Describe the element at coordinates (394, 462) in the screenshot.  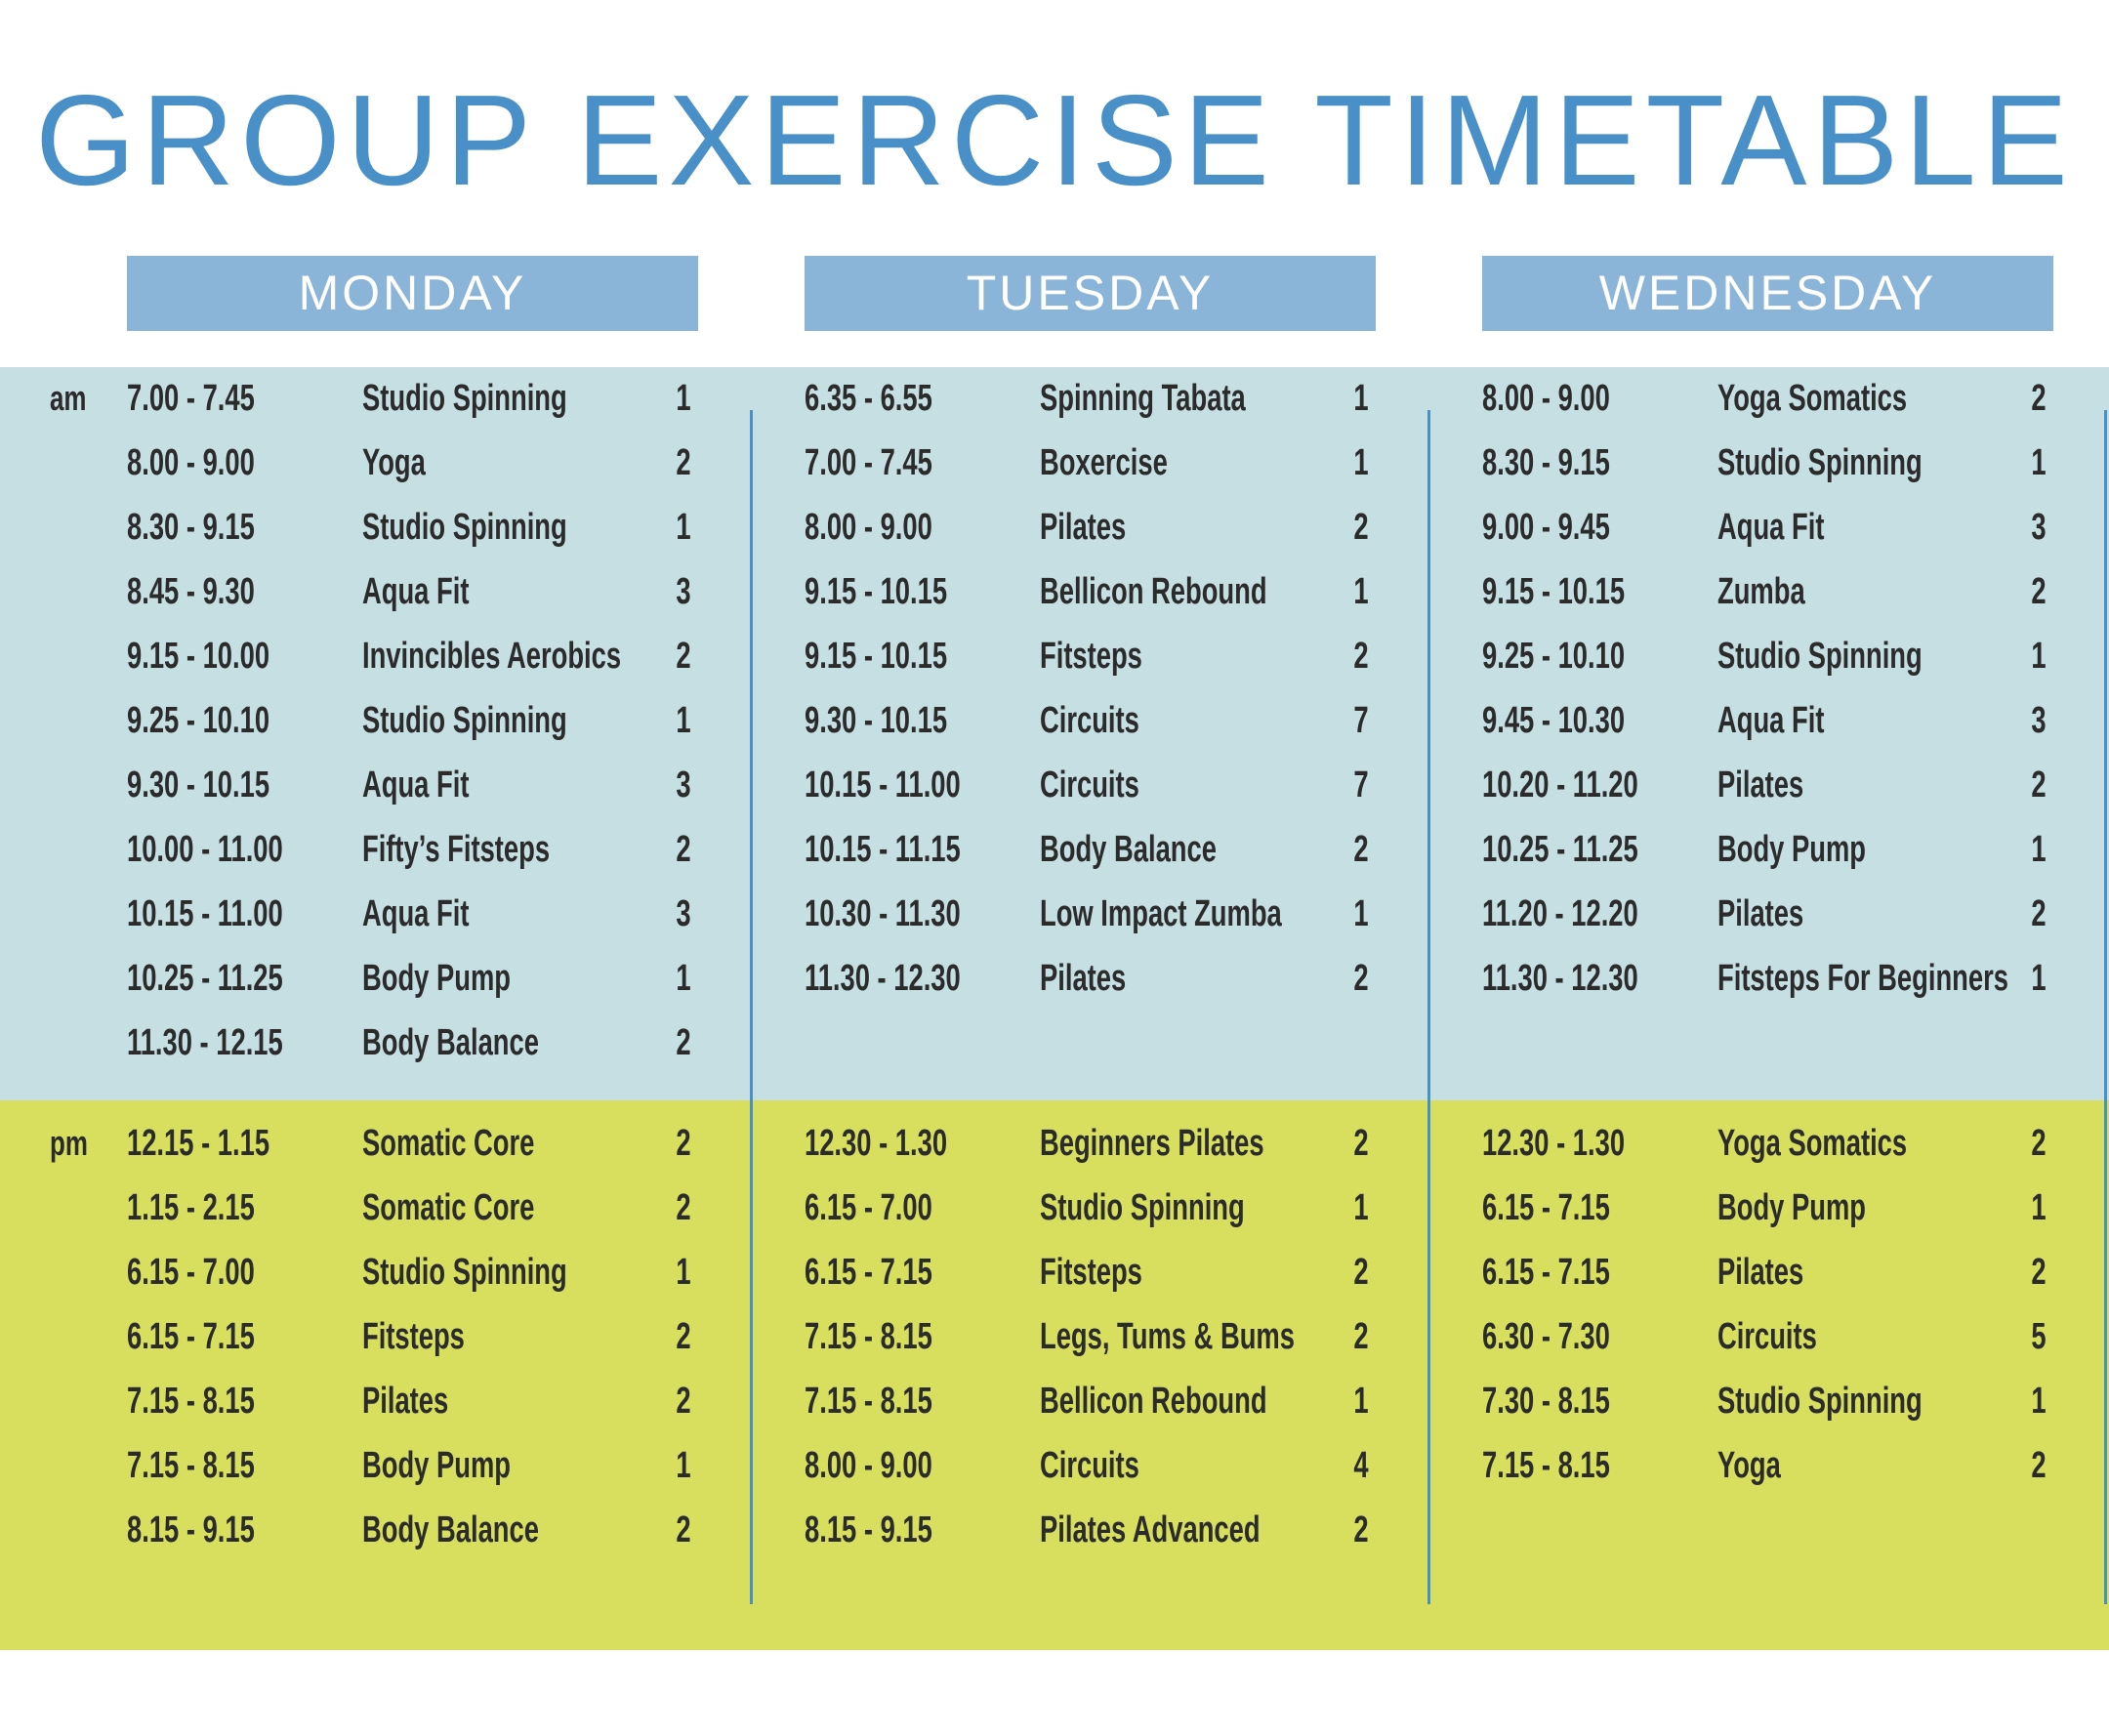
I see `class-name: Yoga` at that location.